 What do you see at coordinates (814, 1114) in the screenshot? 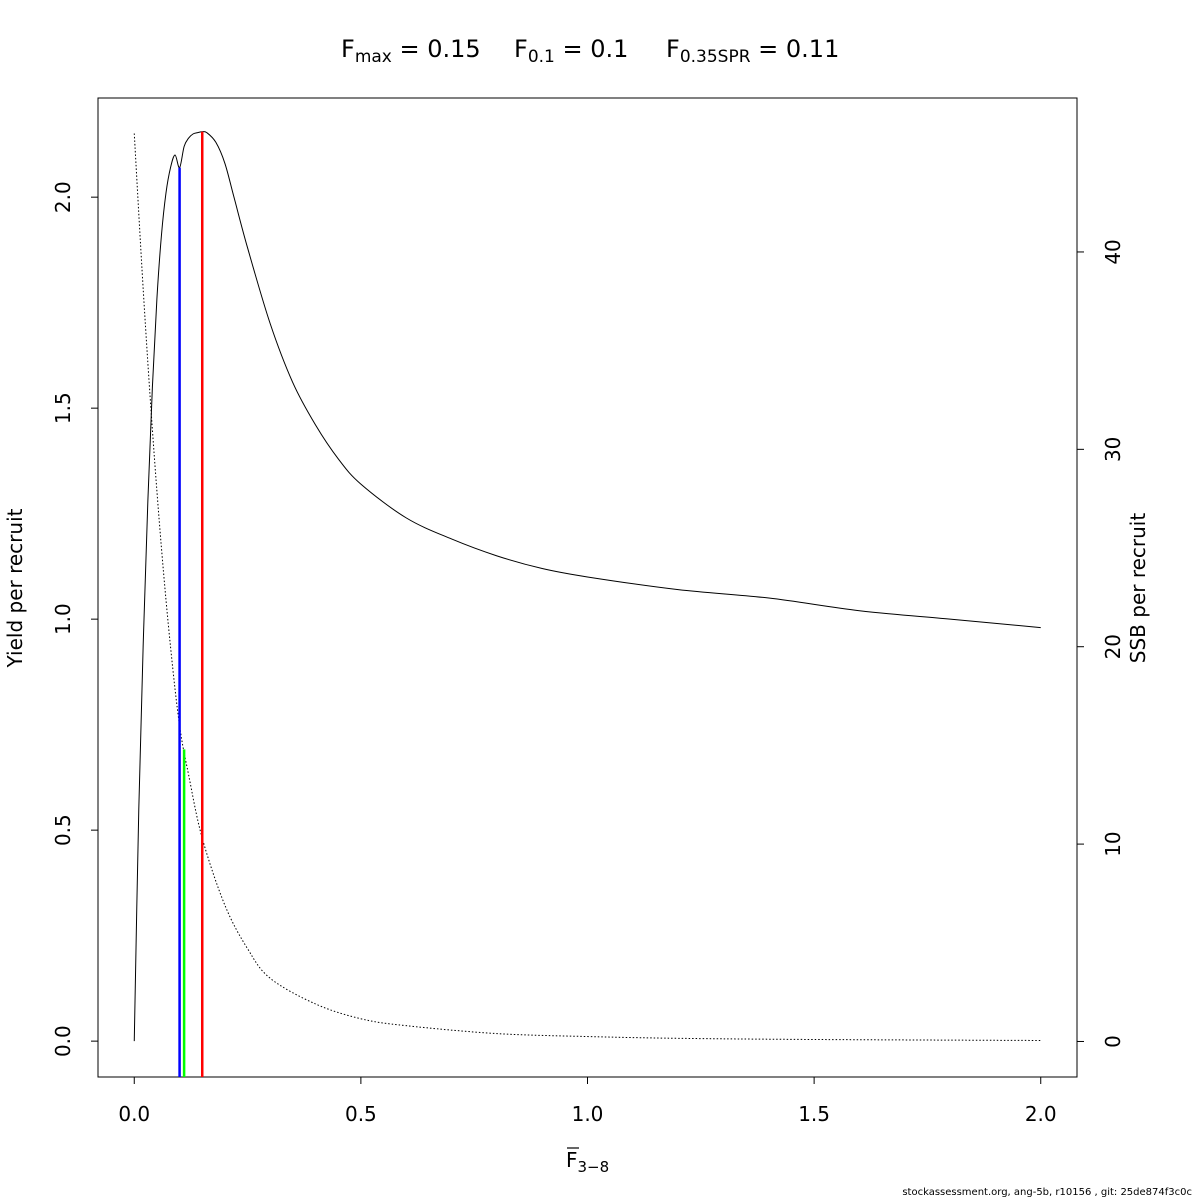
I see `x-tick-label: 1.5` at bounding box center [814, 1114].